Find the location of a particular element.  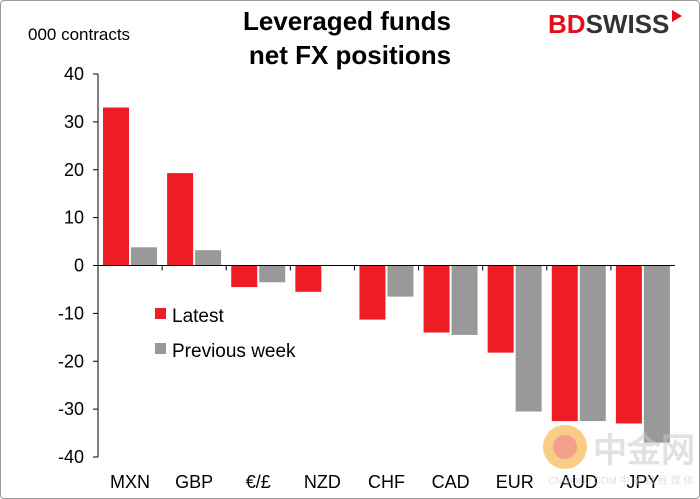

bar-latest-gbp is located at coordinates (180, 219).